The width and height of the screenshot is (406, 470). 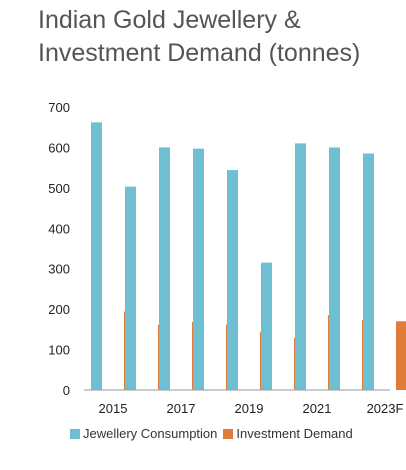 I want to click on legend-swatch-jewellery, so click(x=75, y=433).